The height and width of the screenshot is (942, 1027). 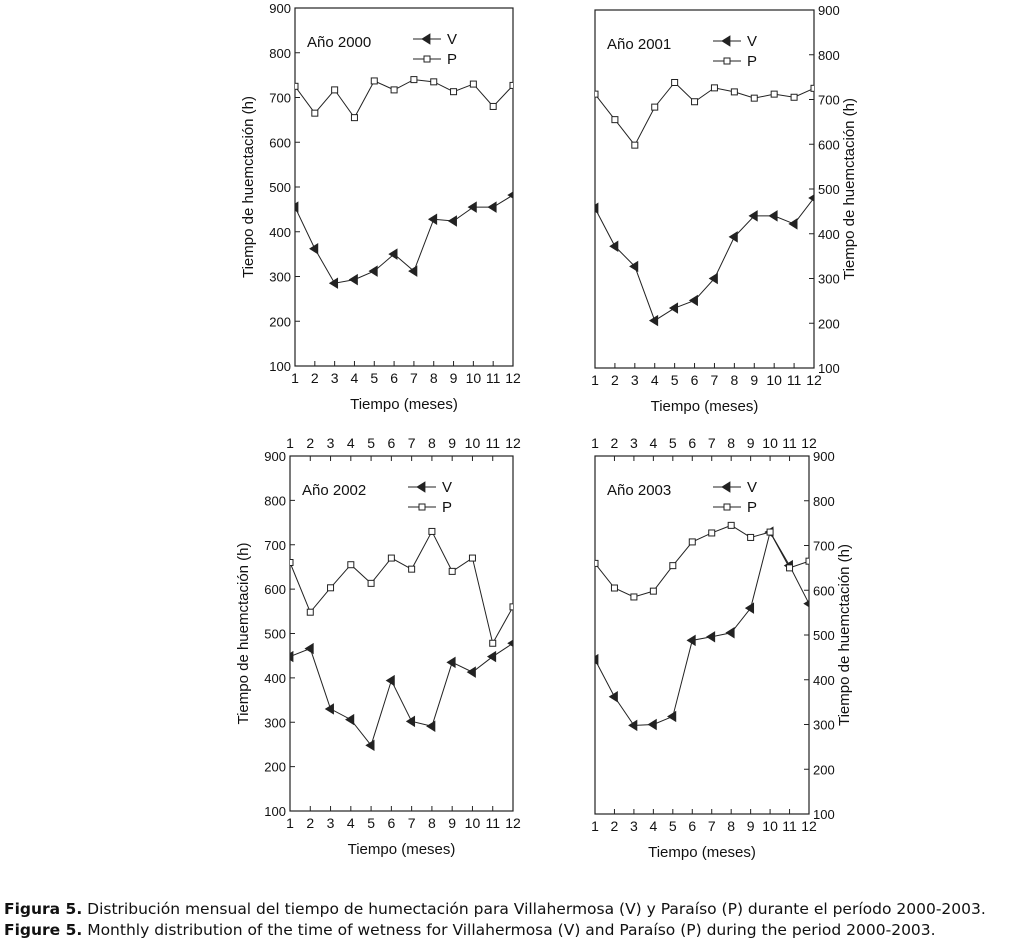 I want to click on y-tick-label: 400, so click(x=824, y=680).